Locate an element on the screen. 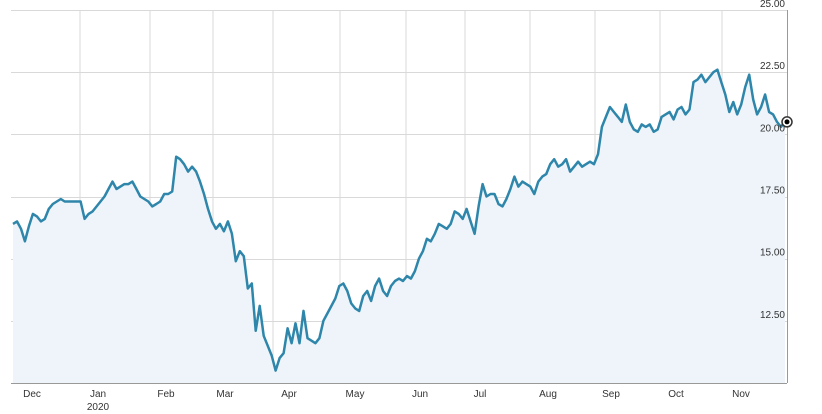 This screenshot has width=822, height=414. last-point-marker-center is located at coordinates (787, 122).